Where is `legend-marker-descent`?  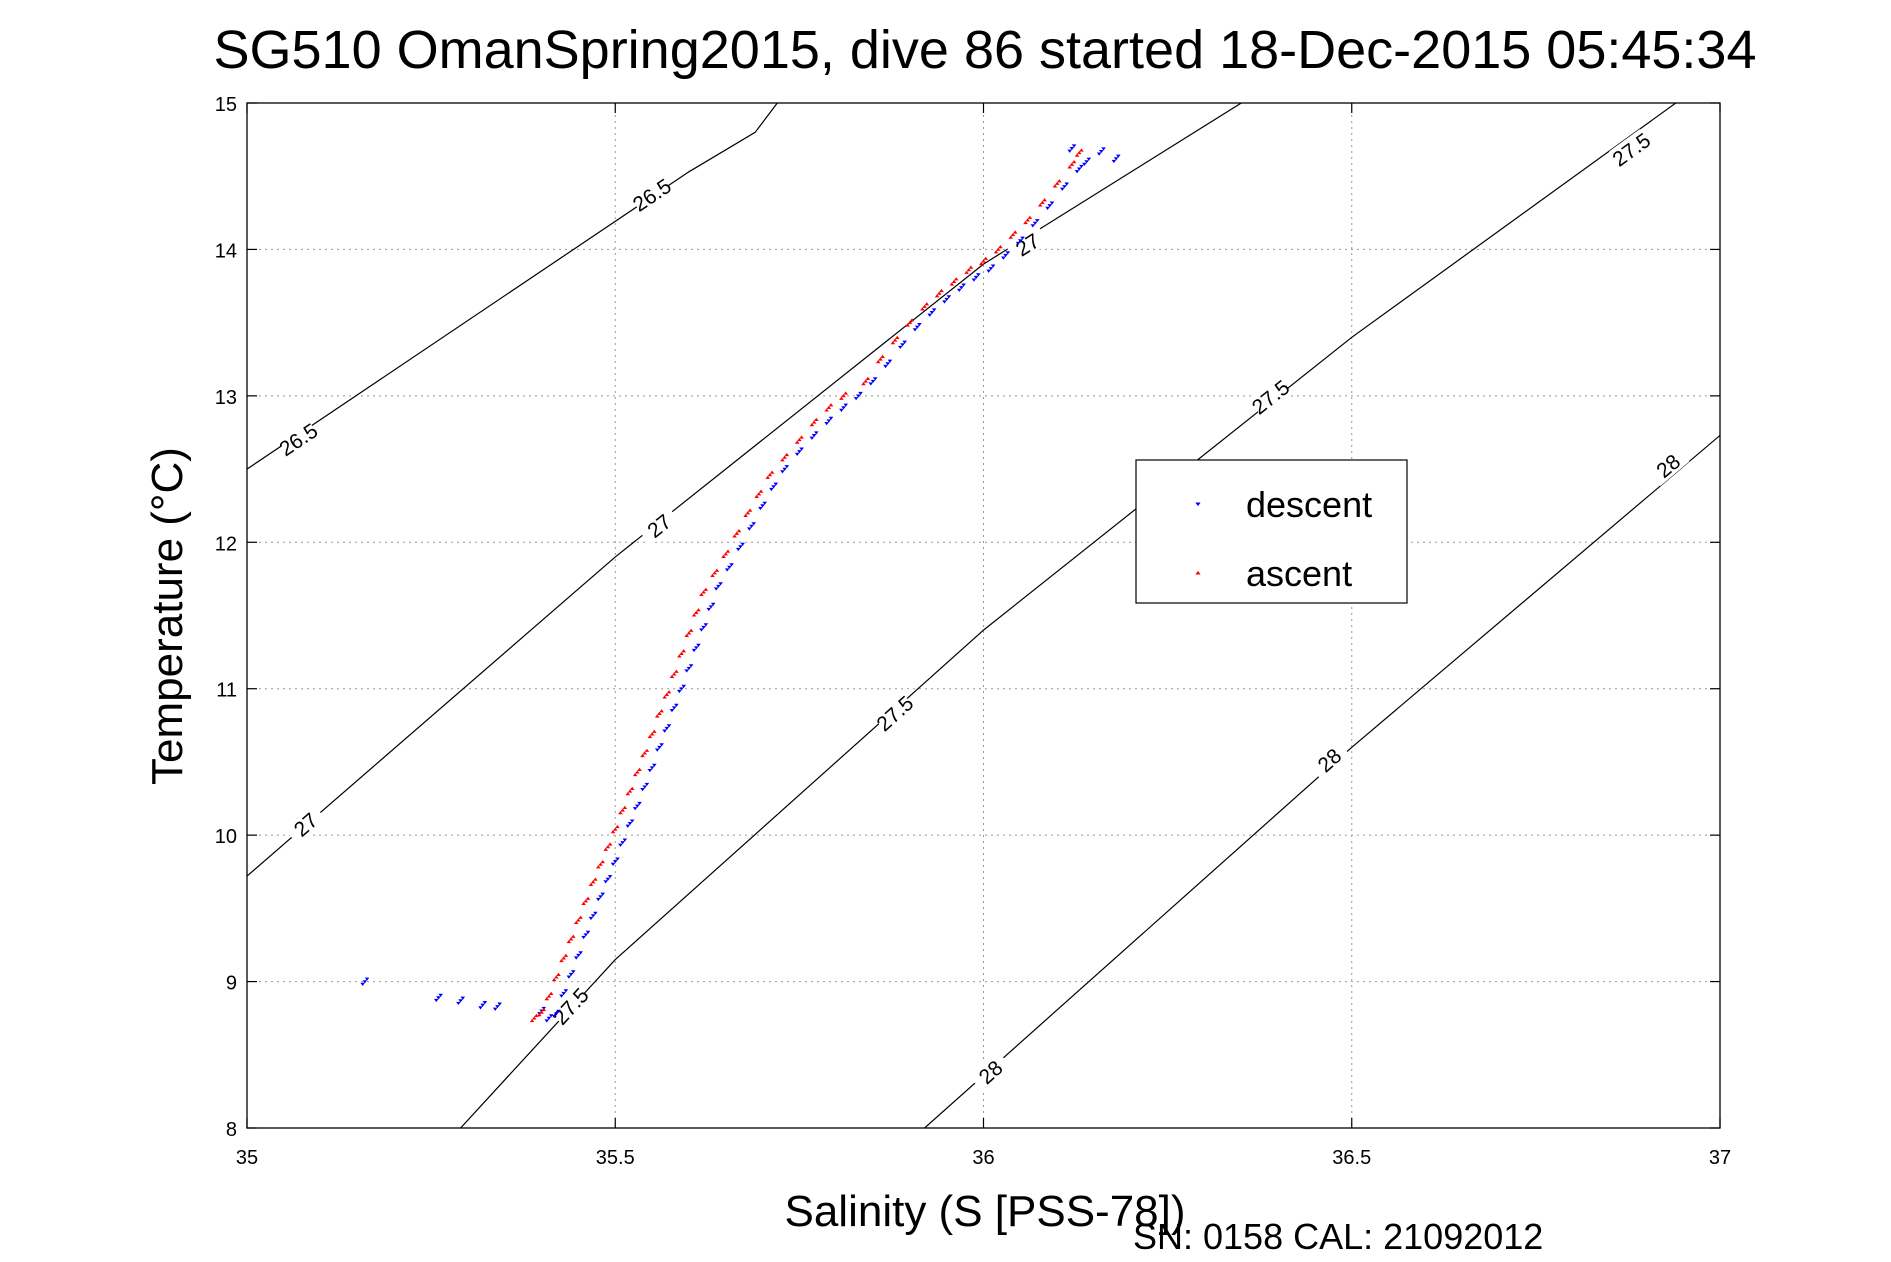 legend-marker-descent is located at coordinates (1198, 504).